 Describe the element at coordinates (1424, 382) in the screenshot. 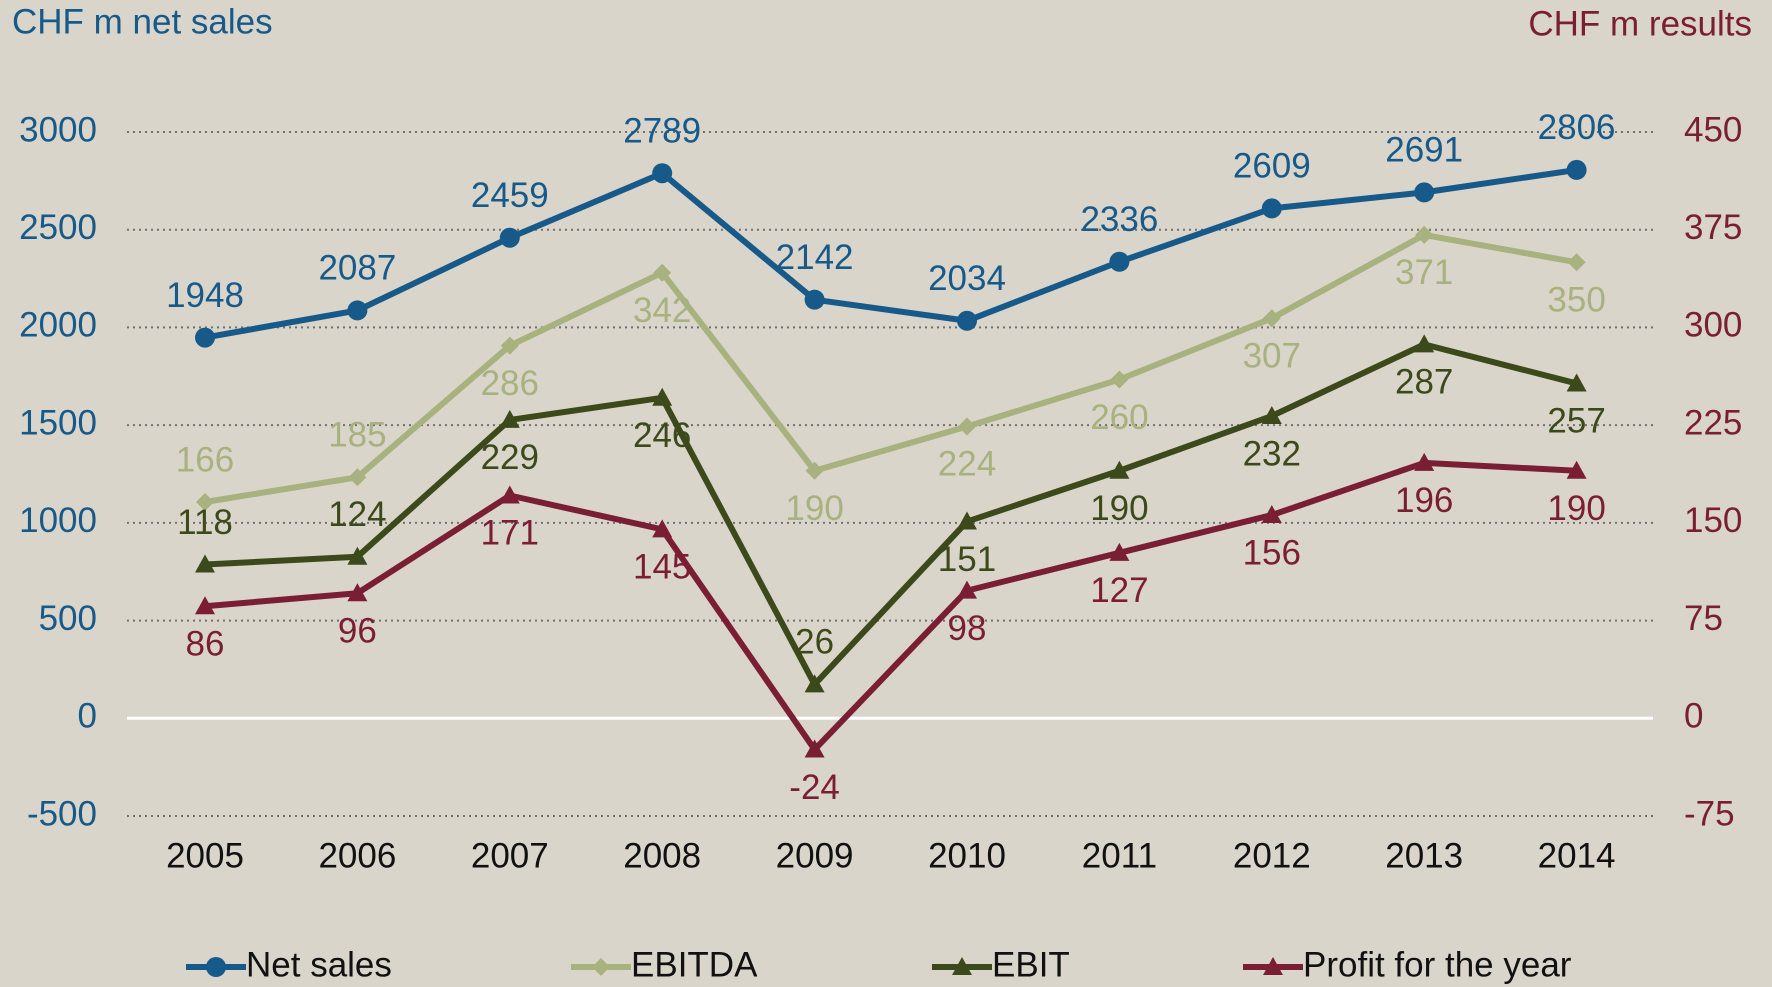

I see `data-label: 287` at that location.